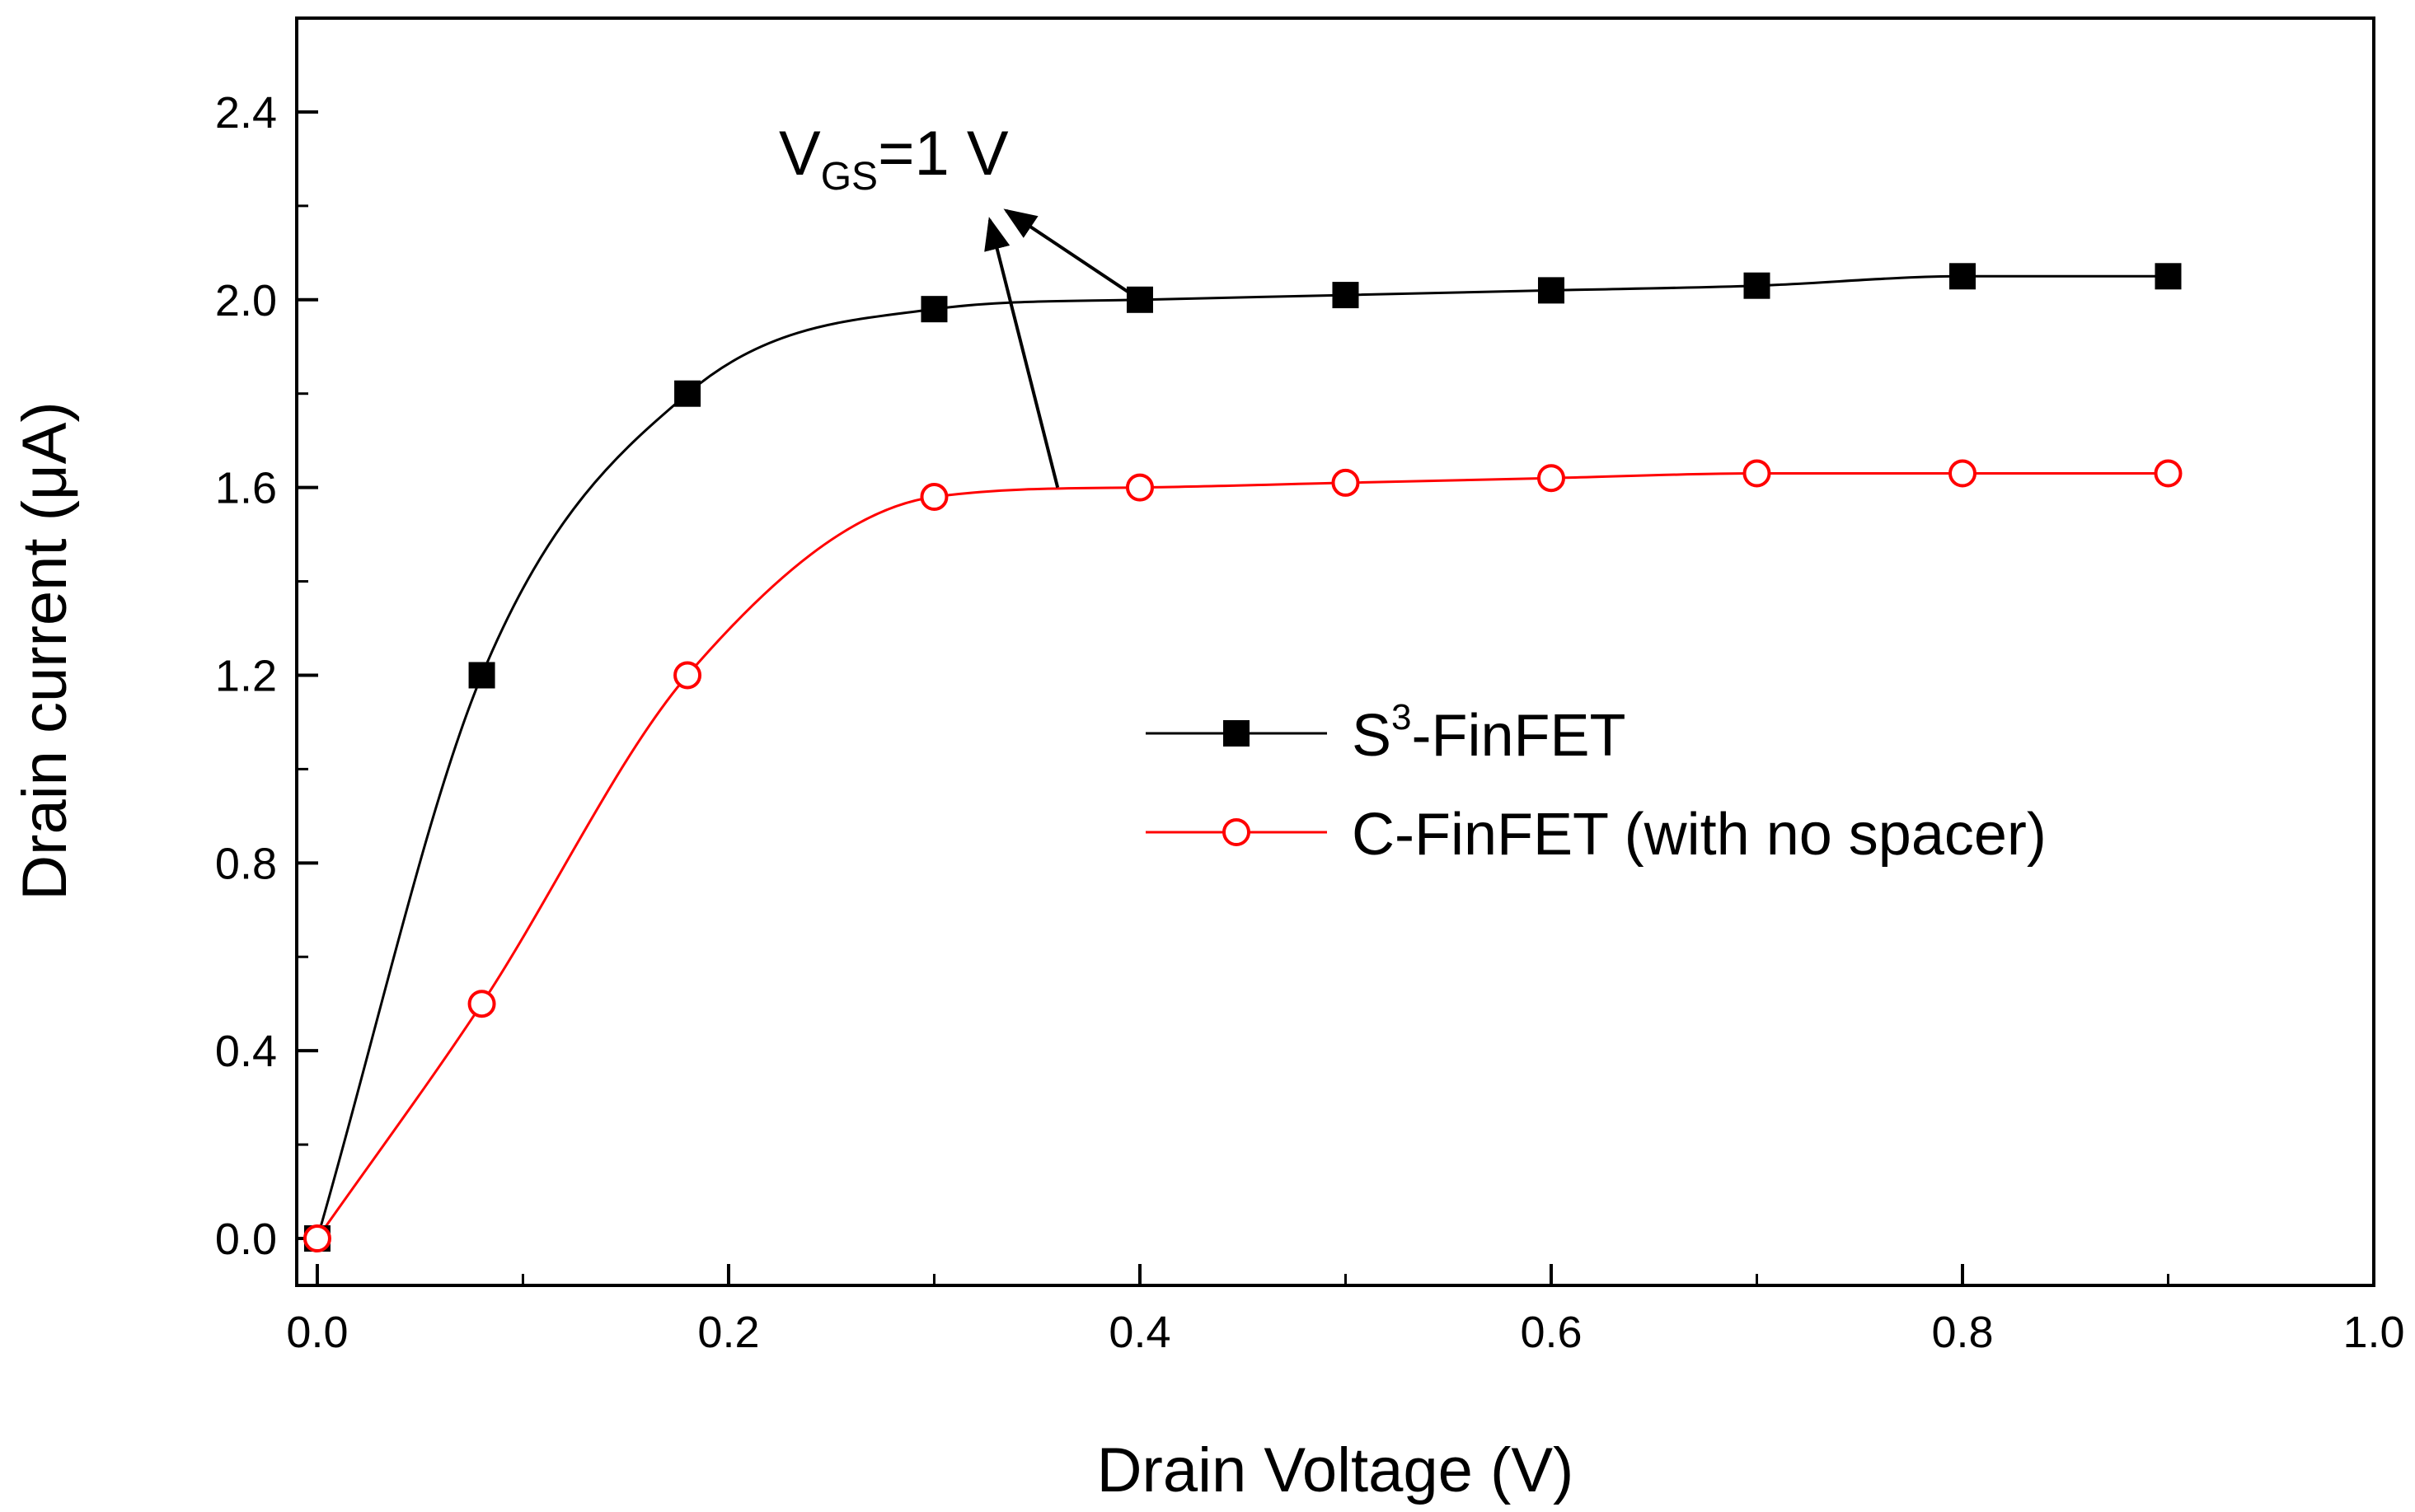 The image size is (2415, 1512). Describe the element at coordinates (1236, 832) in the screenshot. I see `legend-marker-c-finfet` at that location.